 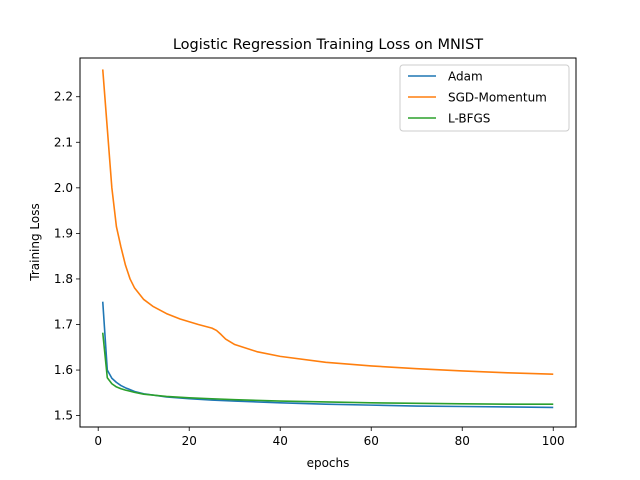 What do you see at coordinates (189, 441) in the screenshot?
I see `x-tick-label: 20` at bounding box center [189, 441].